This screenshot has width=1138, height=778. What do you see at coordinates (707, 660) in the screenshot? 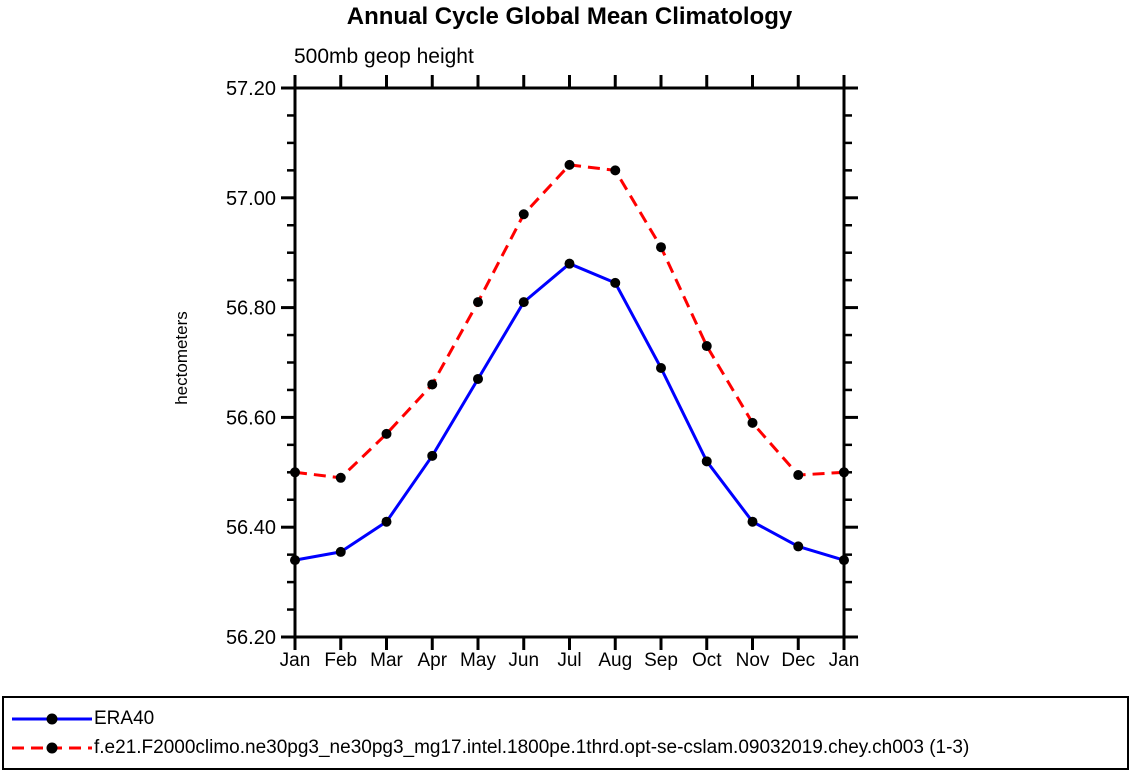
I see `x-tick-label: Oct` at bounding box center [707, 660].